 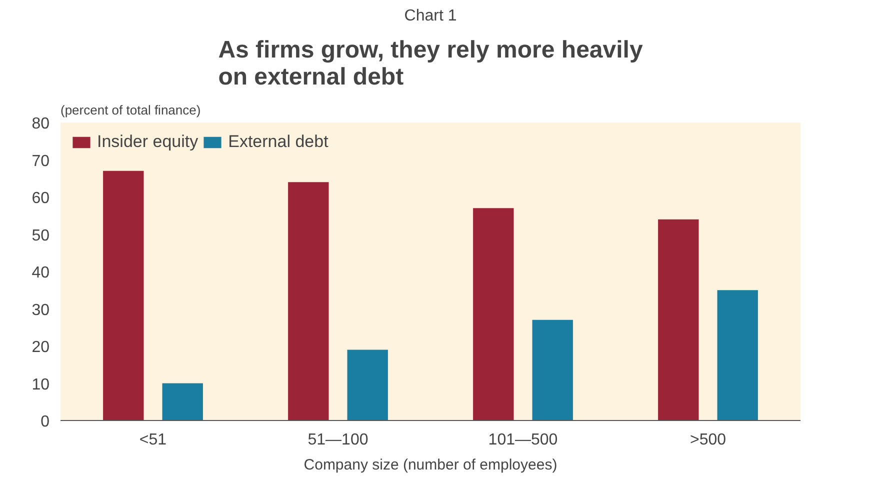 I want to click on caption: Chart 1, so click(x=430, y=16).